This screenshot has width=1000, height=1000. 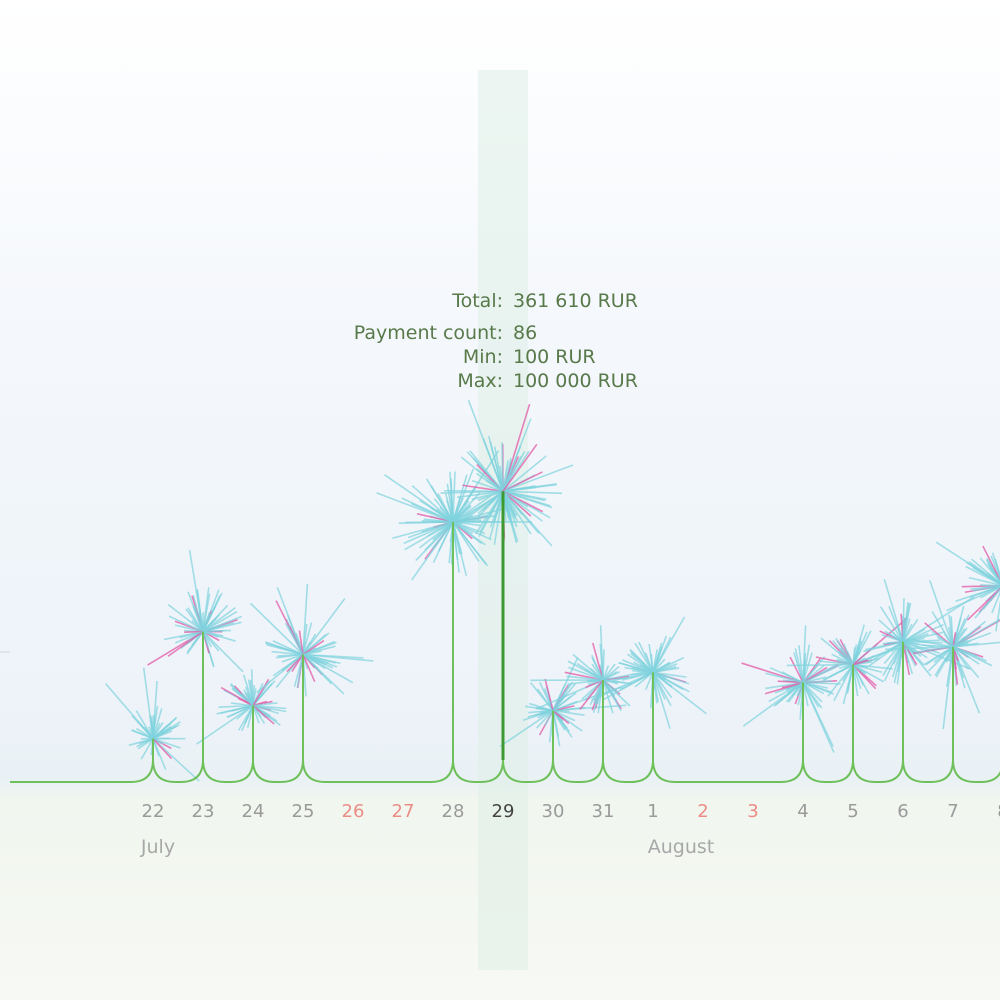 What do you see at coordinates (952, 811) in the screenshot?
I see `day-label-7: 7` at bounding box center [952, 811].